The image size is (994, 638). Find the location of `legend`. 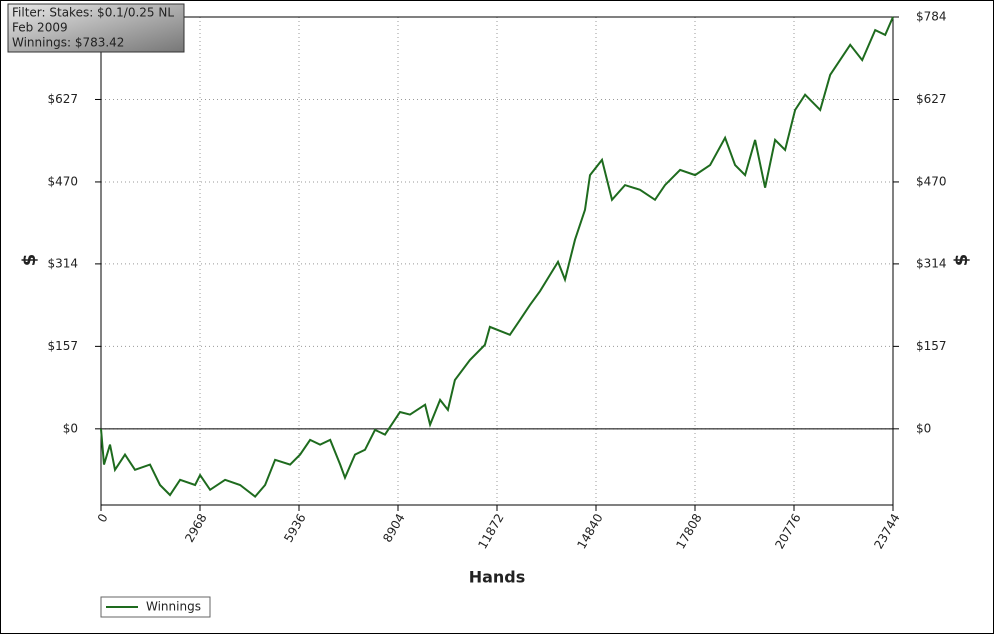

legend is located at coordinates (155, 607).